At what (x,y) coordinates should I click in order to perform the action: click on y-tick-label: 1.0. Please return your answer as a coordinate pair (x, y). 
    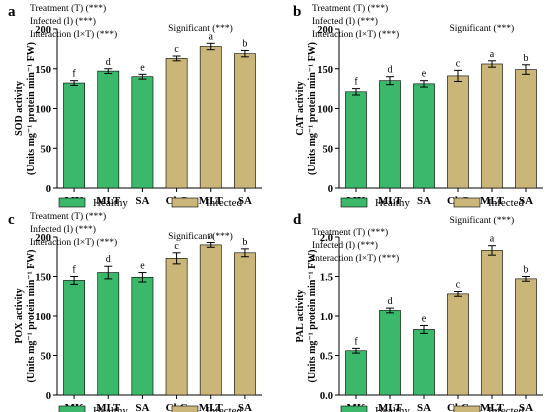
    Looking at the image, I should click on (326, 317).